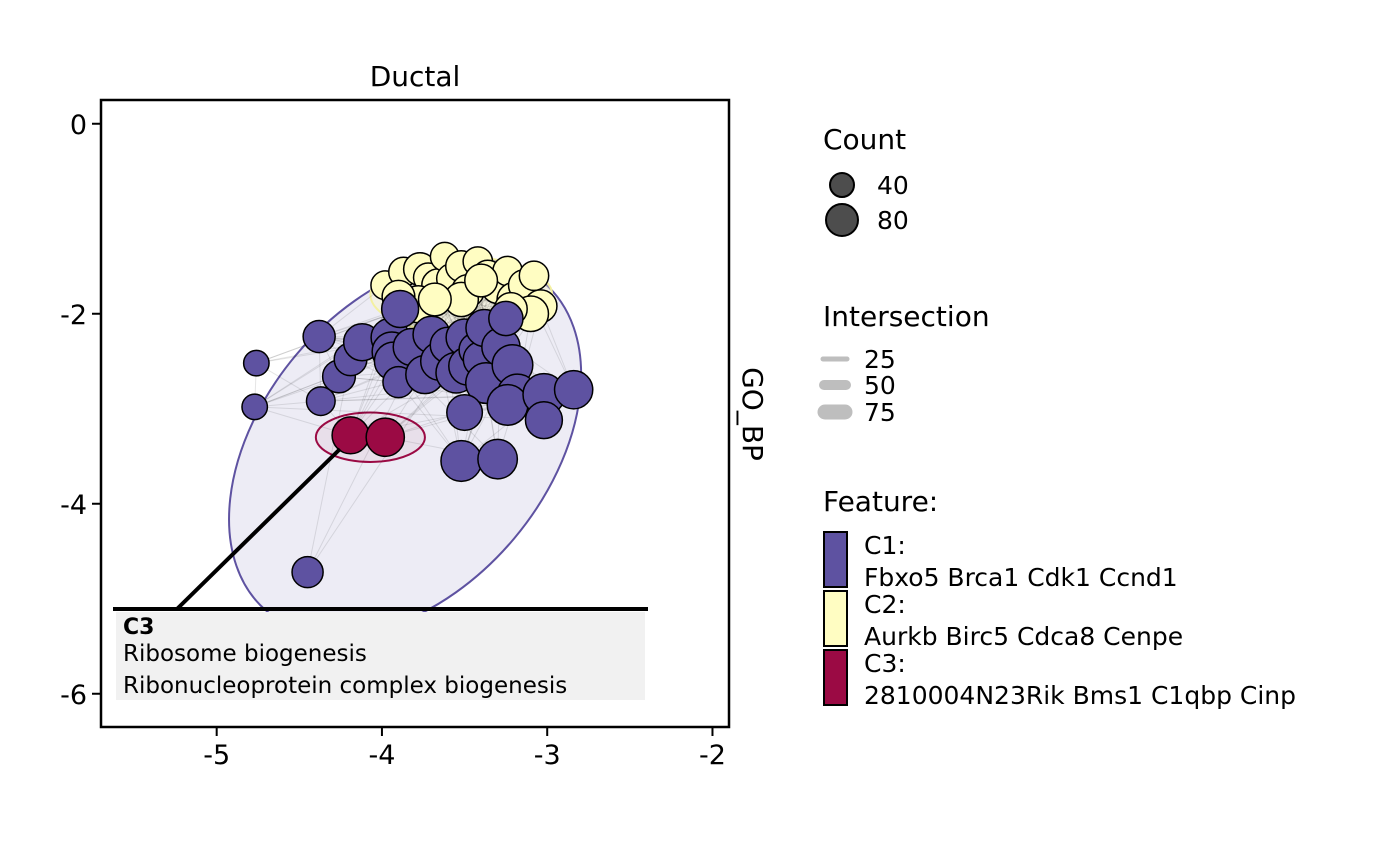  I want to click on legend-feature-swatch-c3, so click(835, 677).